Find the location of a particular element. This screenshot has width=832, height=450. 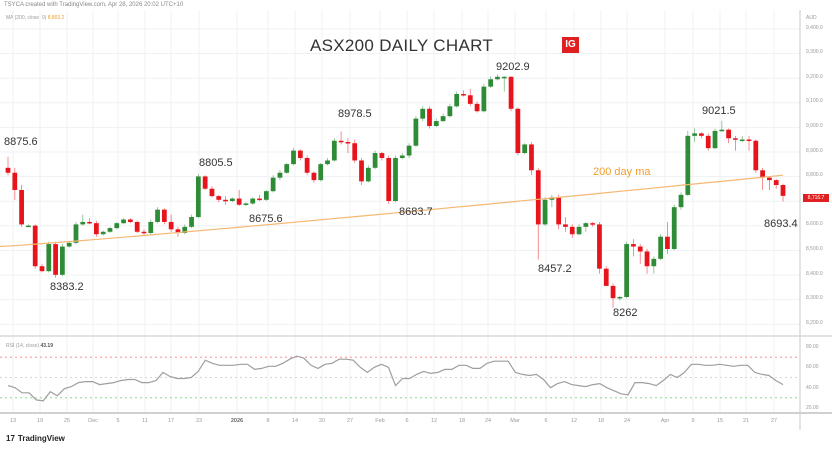

price-tick: 8,300.0 is located at coordinates (814, 298).